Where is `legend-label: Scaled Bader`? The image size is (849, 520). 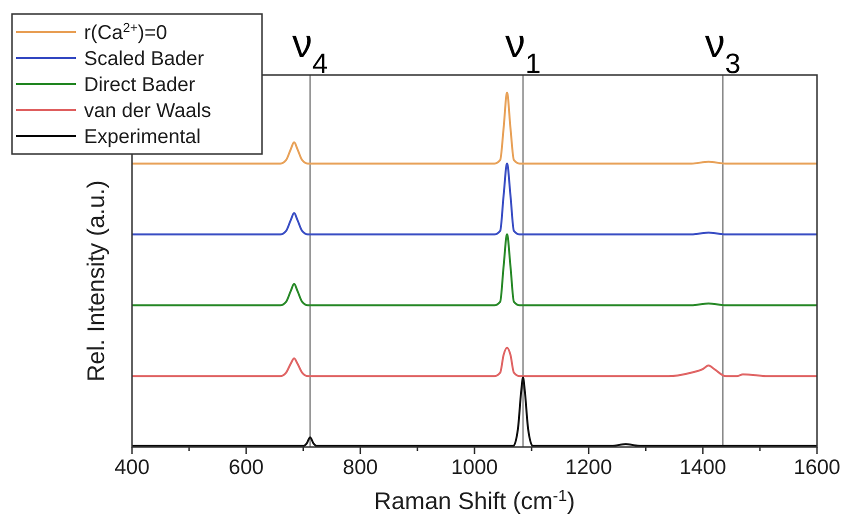 legend-label: Scaled Bader is located at coordinates (144, 59).